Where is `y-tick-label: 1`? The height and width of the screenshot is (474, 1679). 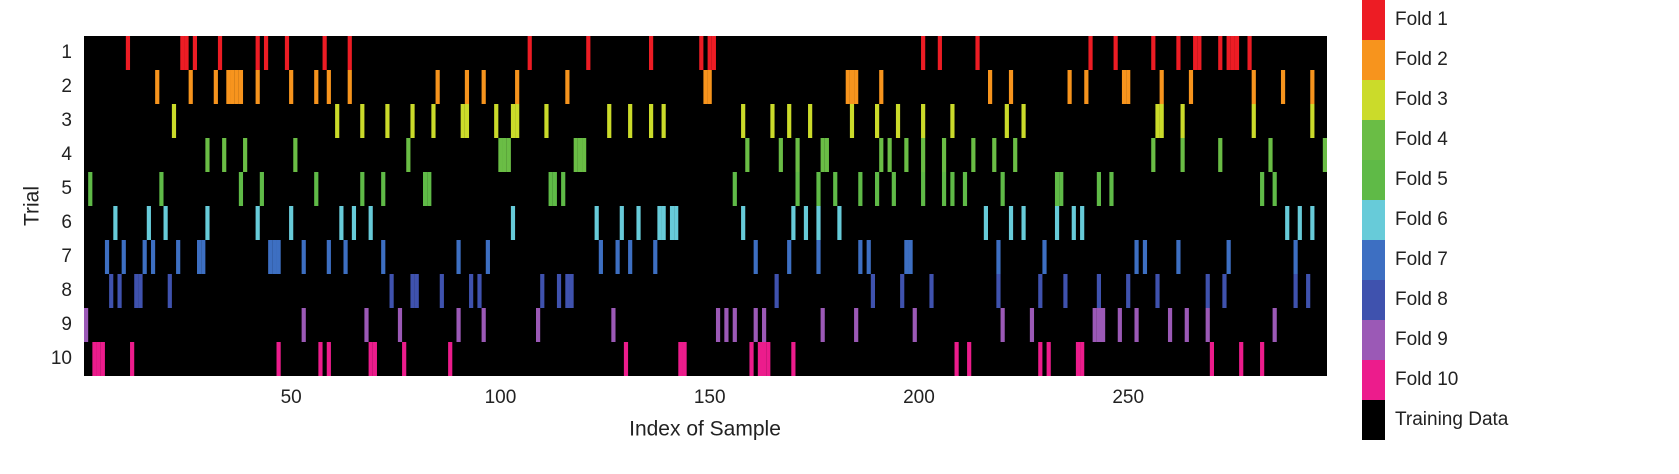
y-tick-label: 1 is located at coordinates (66, 52).